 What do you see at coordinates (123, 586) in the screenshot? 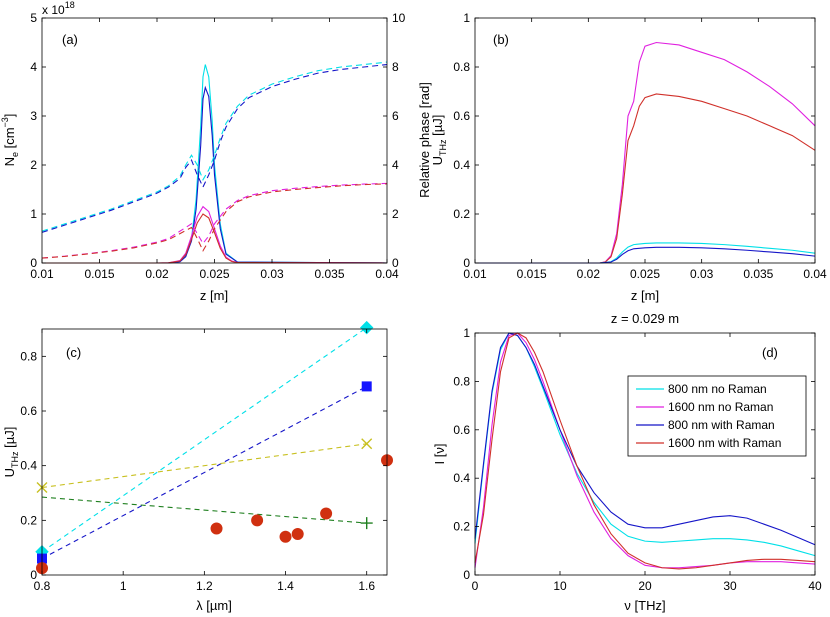
I see `panel-c-xtick-label: 1` at bounding box center [123, 586].